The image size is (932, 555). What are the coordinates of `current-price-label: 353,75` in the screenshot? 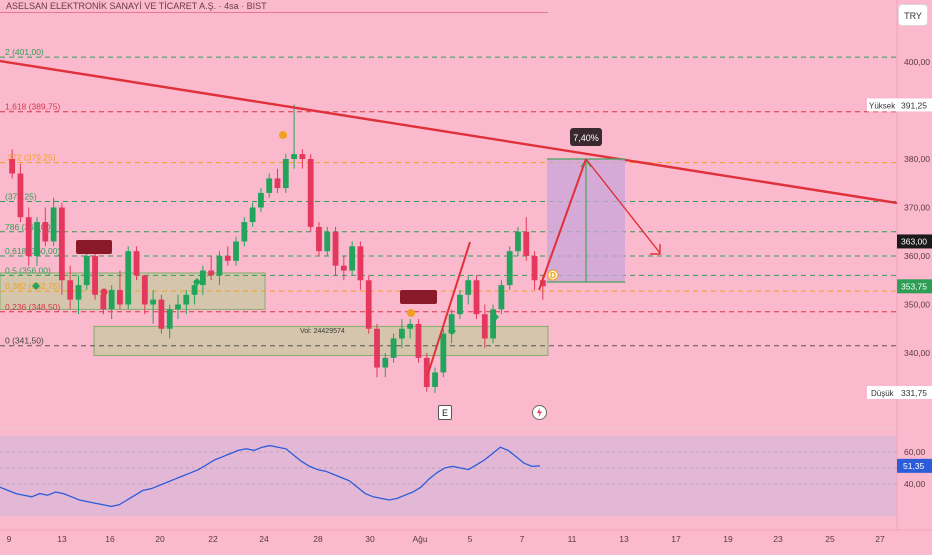 It's located at (914, 286).